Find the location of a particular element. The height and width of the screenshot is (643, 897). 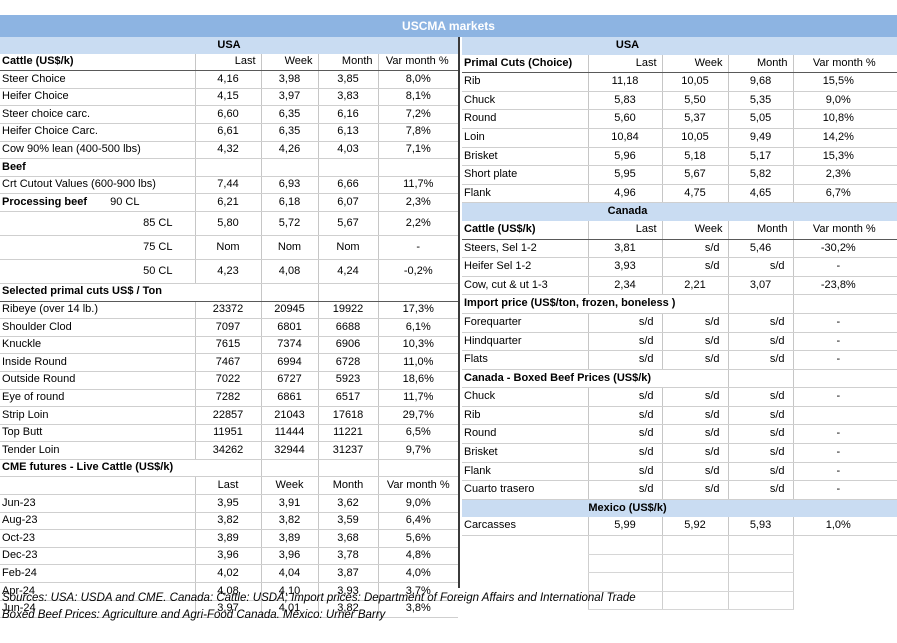

value-cell: 2,21 is located at coordinates (694, 286).